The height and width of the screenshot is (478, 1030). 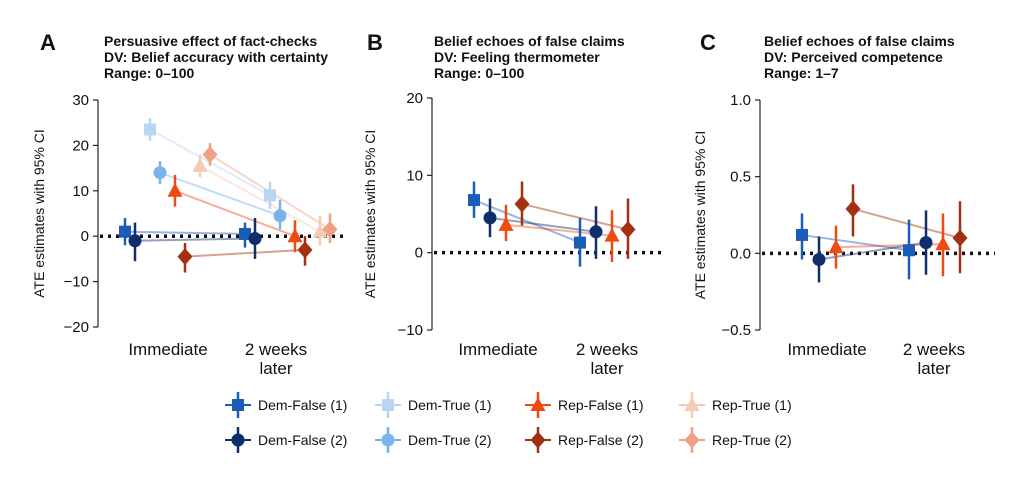 I want to click on point-marker: Rep-False (2) — 2 weeks later: 0.1, so click(x=960, y=238).